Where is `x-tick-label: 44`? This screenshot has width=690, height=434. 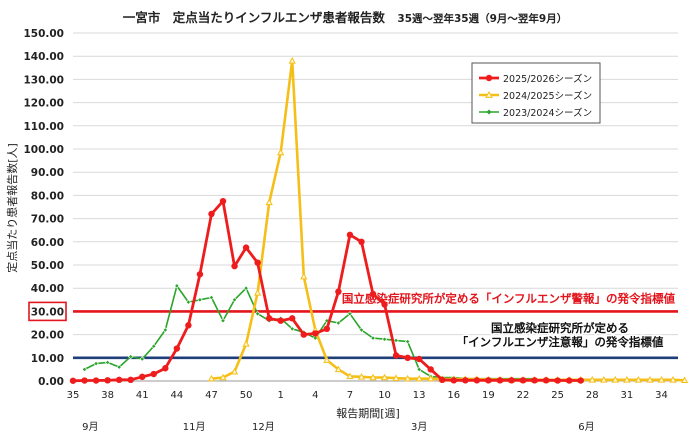
x-tick-label: 44 is located at coordinates (176, 395).